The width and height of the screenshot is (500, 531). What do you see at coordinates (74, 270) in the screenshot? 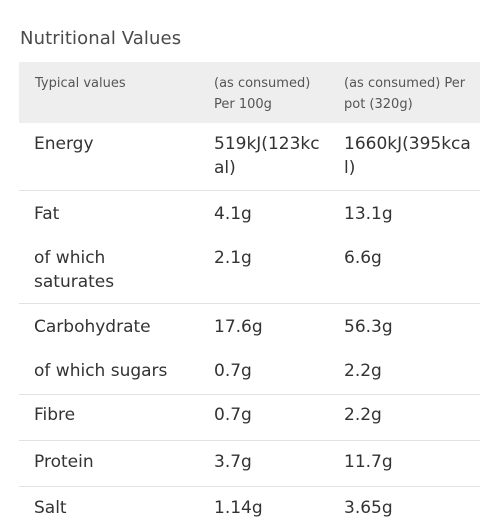
I see `nutrient-name: of which saturates` at bounding box center [74, 270].